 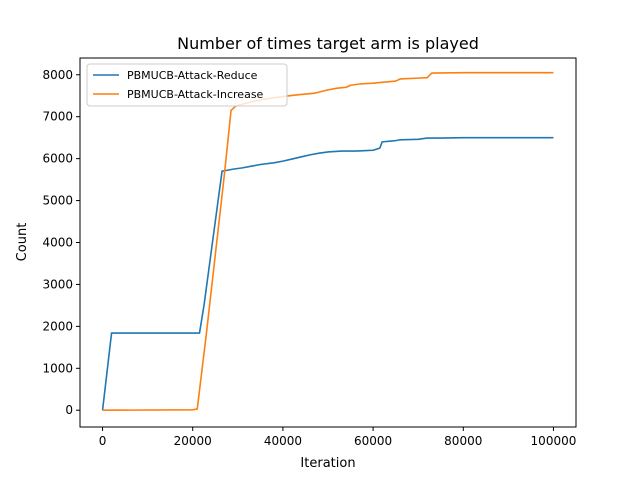 What do you see at coordinates (373, 441) in the screenshot?
I see `x-tick-label: 60000` at bounding box center [373, 441].